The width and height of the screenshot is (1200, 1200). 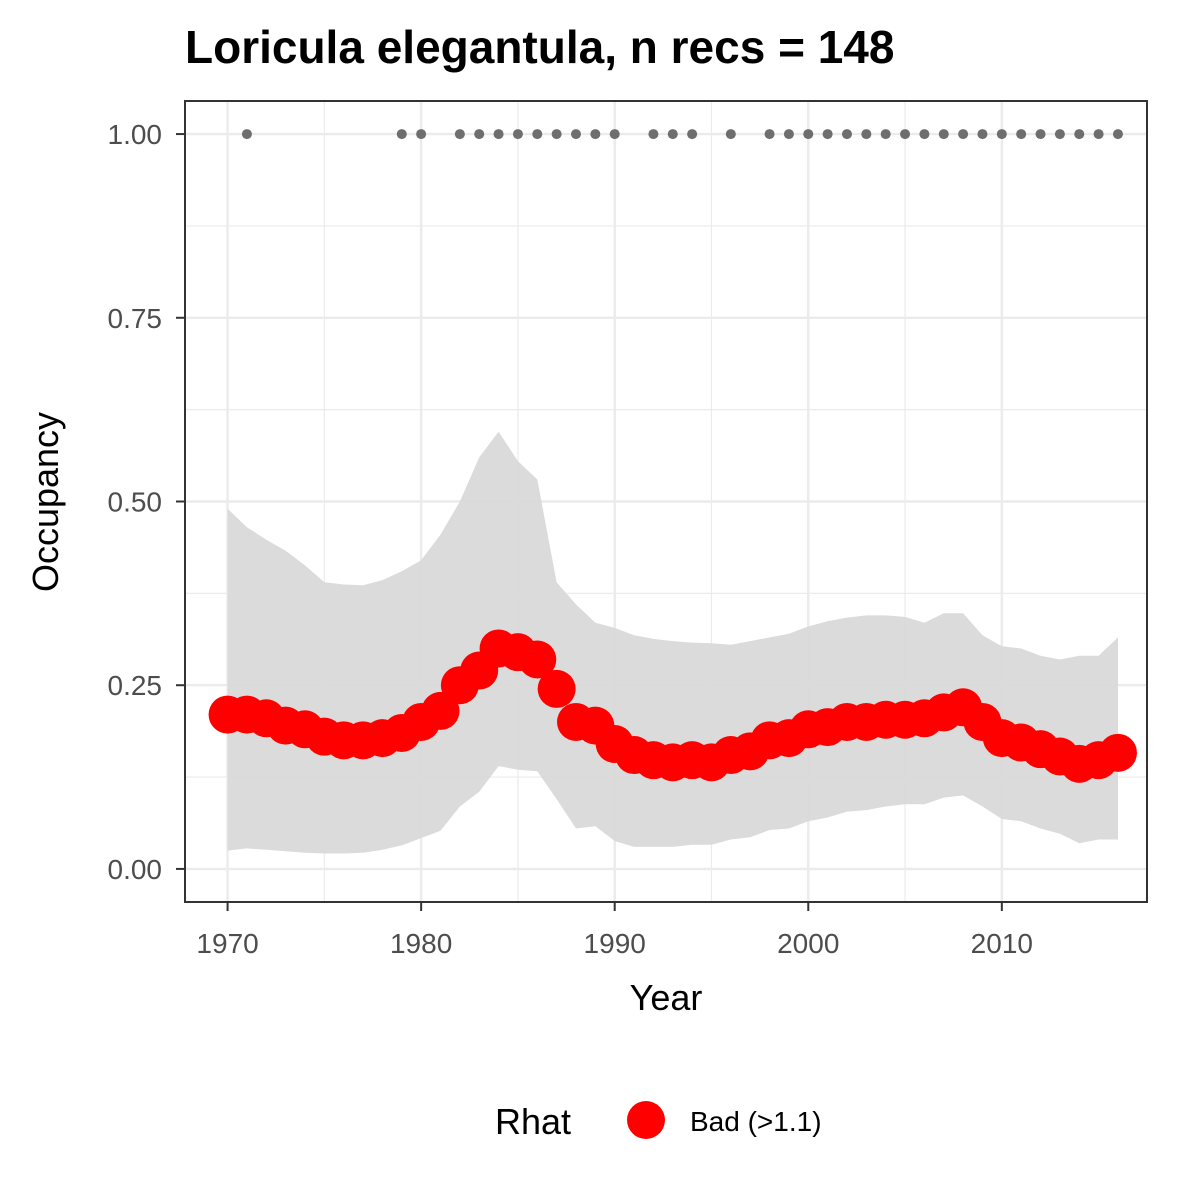 What do you see at coordinates (808, 943) in the screenshot?
I see `x-tick-label: 2000` at bounding box center [808, 943].